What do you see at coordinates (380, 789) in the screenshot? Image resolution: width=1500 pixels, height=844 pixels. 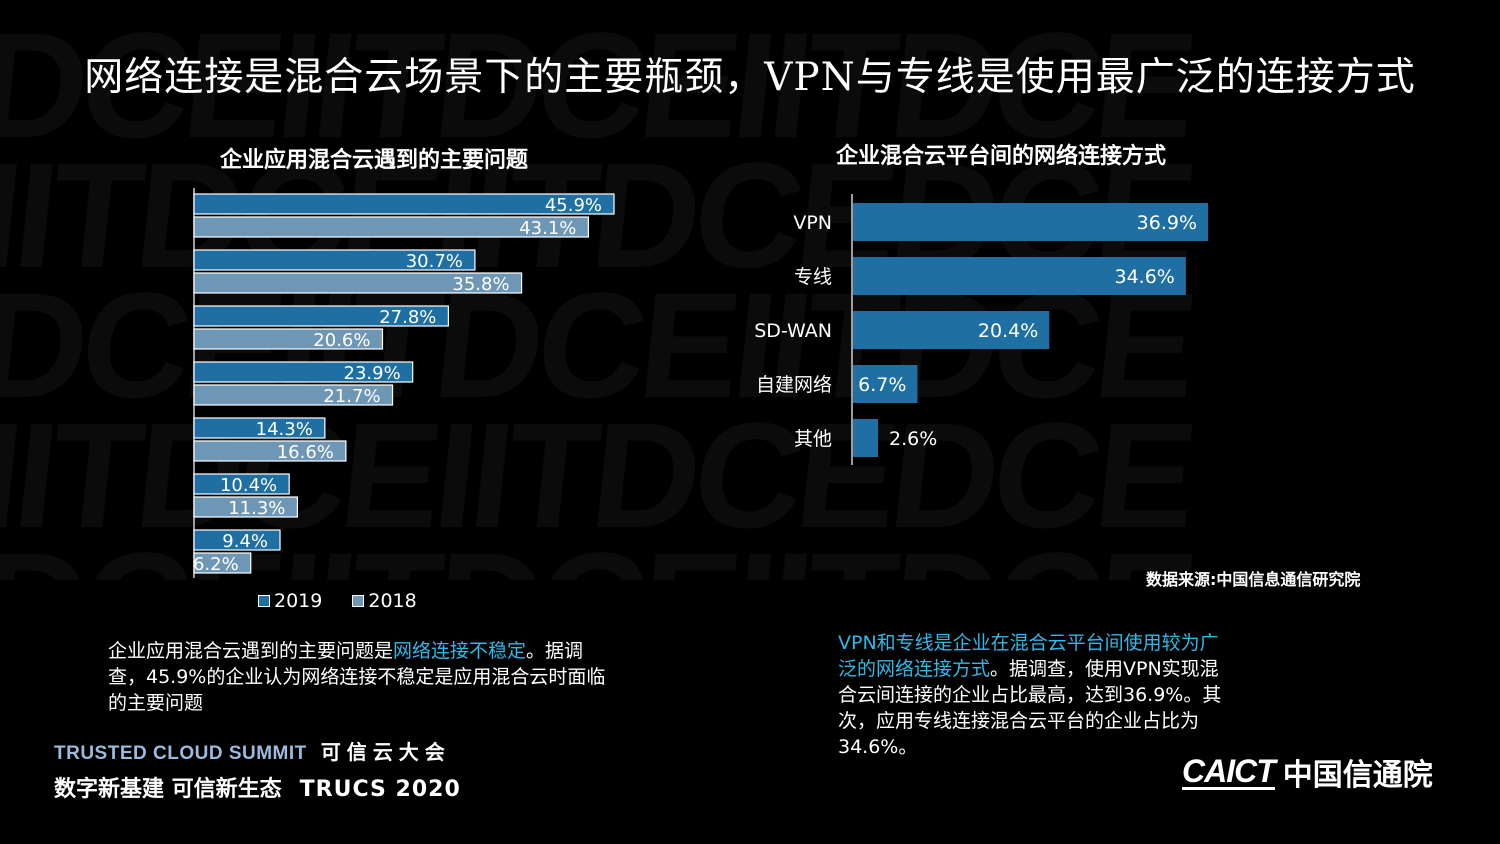 I see `trucs-year: TRUCS 2020` at bounding box center [380, 789].